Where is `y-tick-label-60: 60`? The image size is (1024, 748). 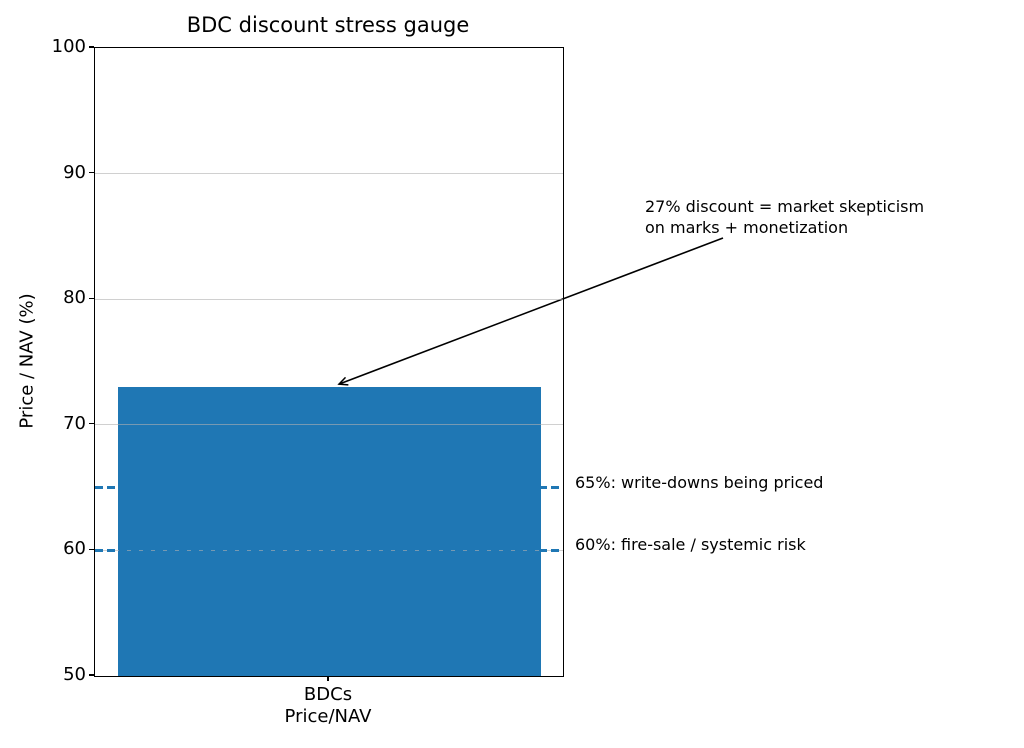
y-tick-label-60: 60 is located at coordinates (74, 549).